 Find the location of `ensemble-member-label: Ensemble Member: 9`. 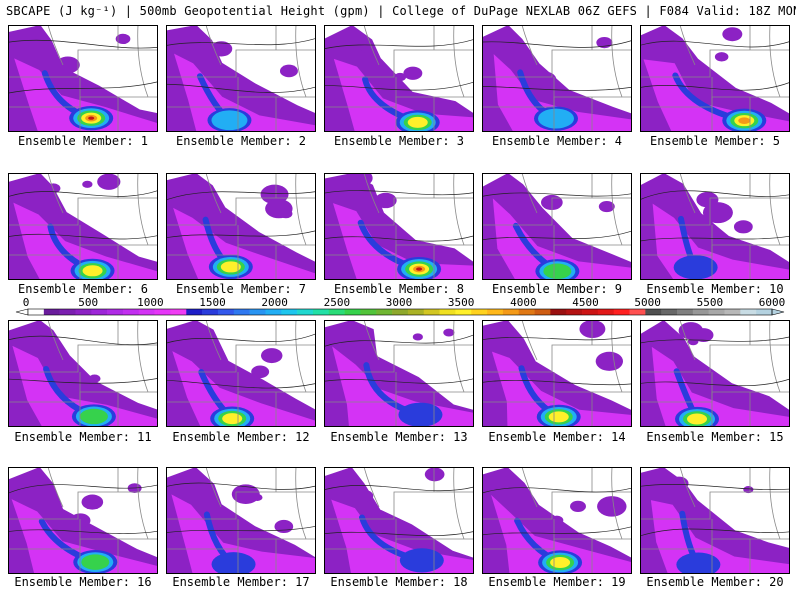

ensemble-member-label: Ensemble Member: 9 is located at coordinates (557, 289).